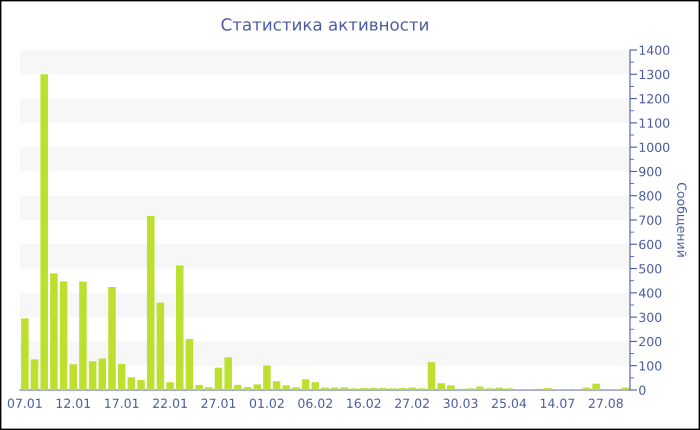 The width and height of the screenshot is (700, 430). Describe the element at coordinates (25, 403) in the screenshot. I see `x-tick-label: 07.01` at that location.